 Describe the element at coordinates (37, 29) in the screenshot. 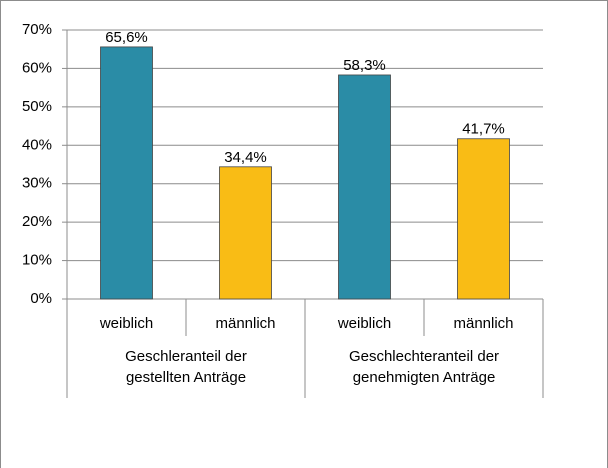

I see `y-tick-label: 70%` at that location.